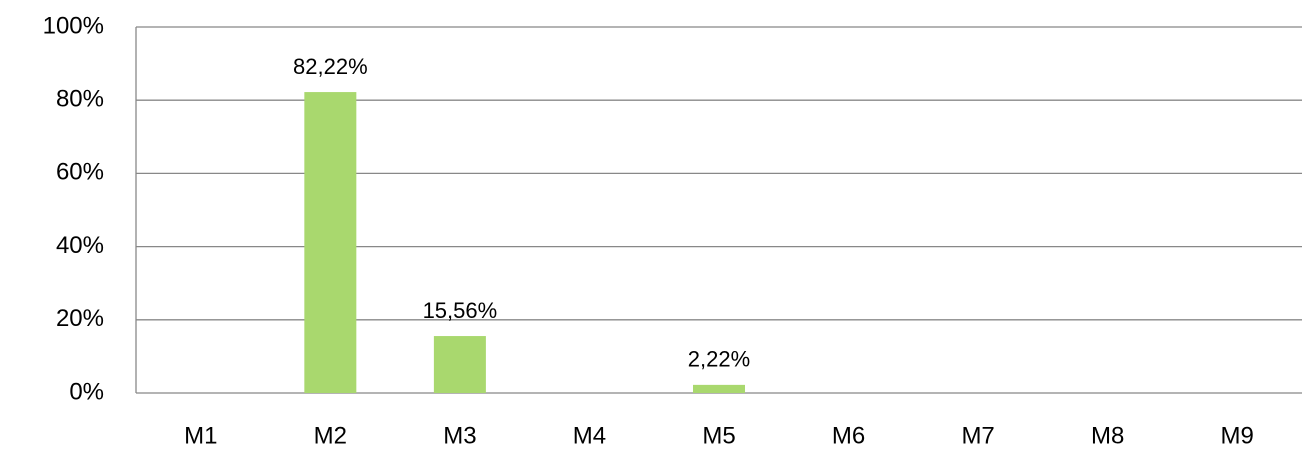 This screenshot has height=452, width=1316. What do you see at coordinates (977, 435) in the screenshot?
I see `x-tick-label: M7` at bounding box center [977, 435].